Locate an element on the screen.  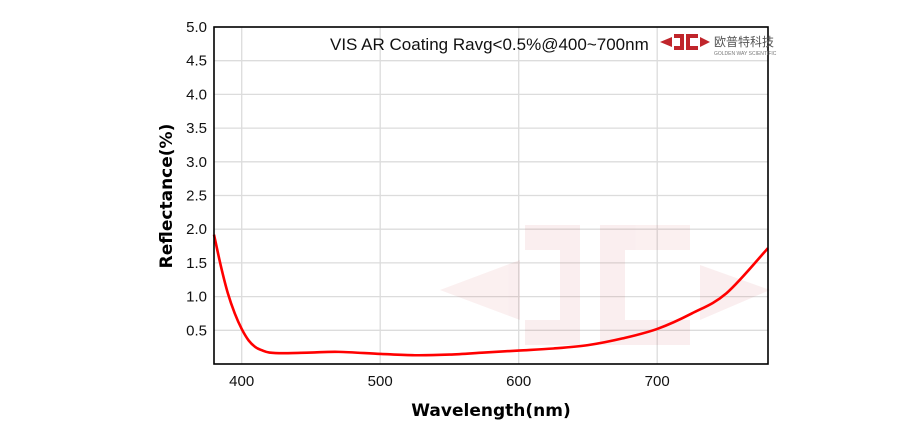
y-tick-label: 1.0 is located at coordinates (196, 297).